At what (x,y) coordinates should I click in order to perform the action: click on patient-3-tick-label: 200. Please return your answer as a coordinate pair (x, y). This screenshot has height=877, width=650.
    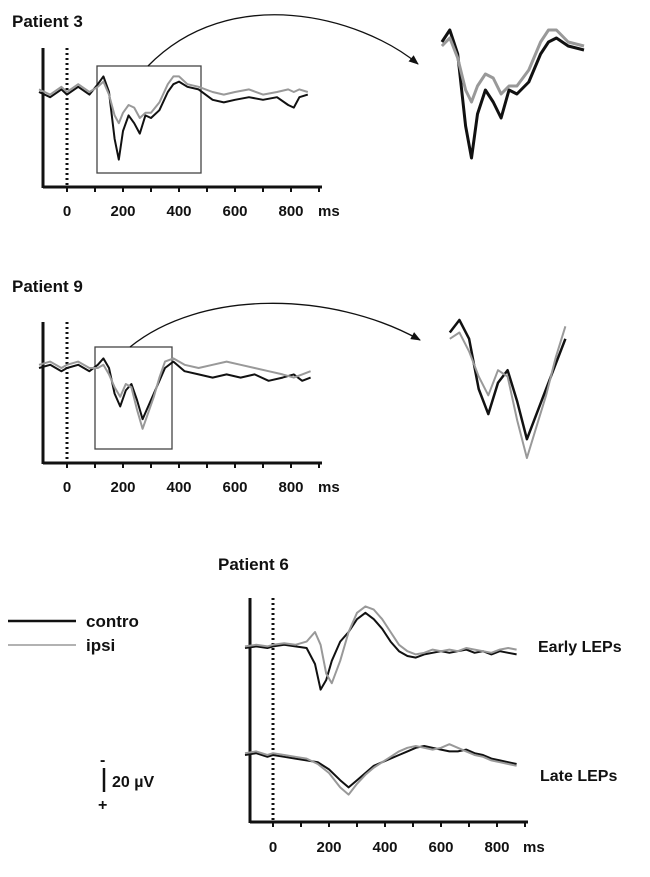
    Looking at the image, I should click on (122, 211).